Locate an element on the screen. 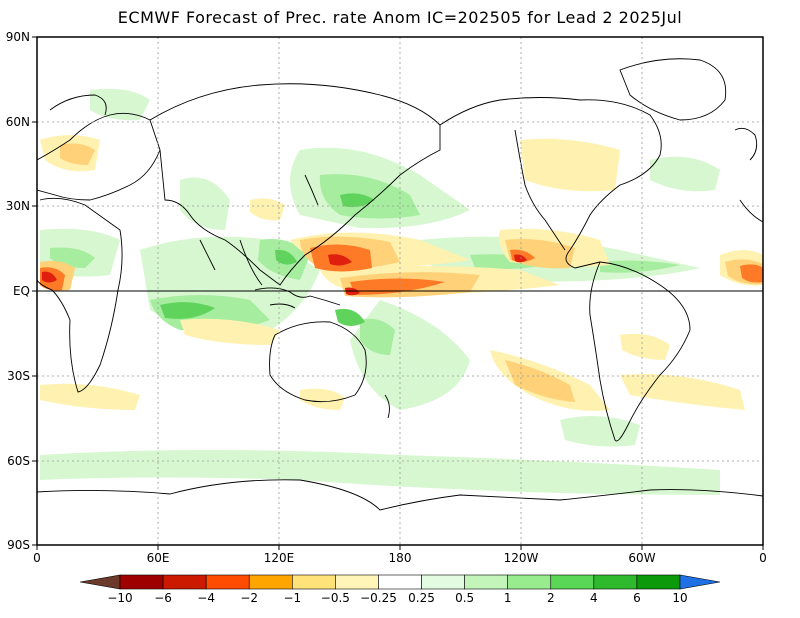  colorbar is located at coordinates (400, 582).